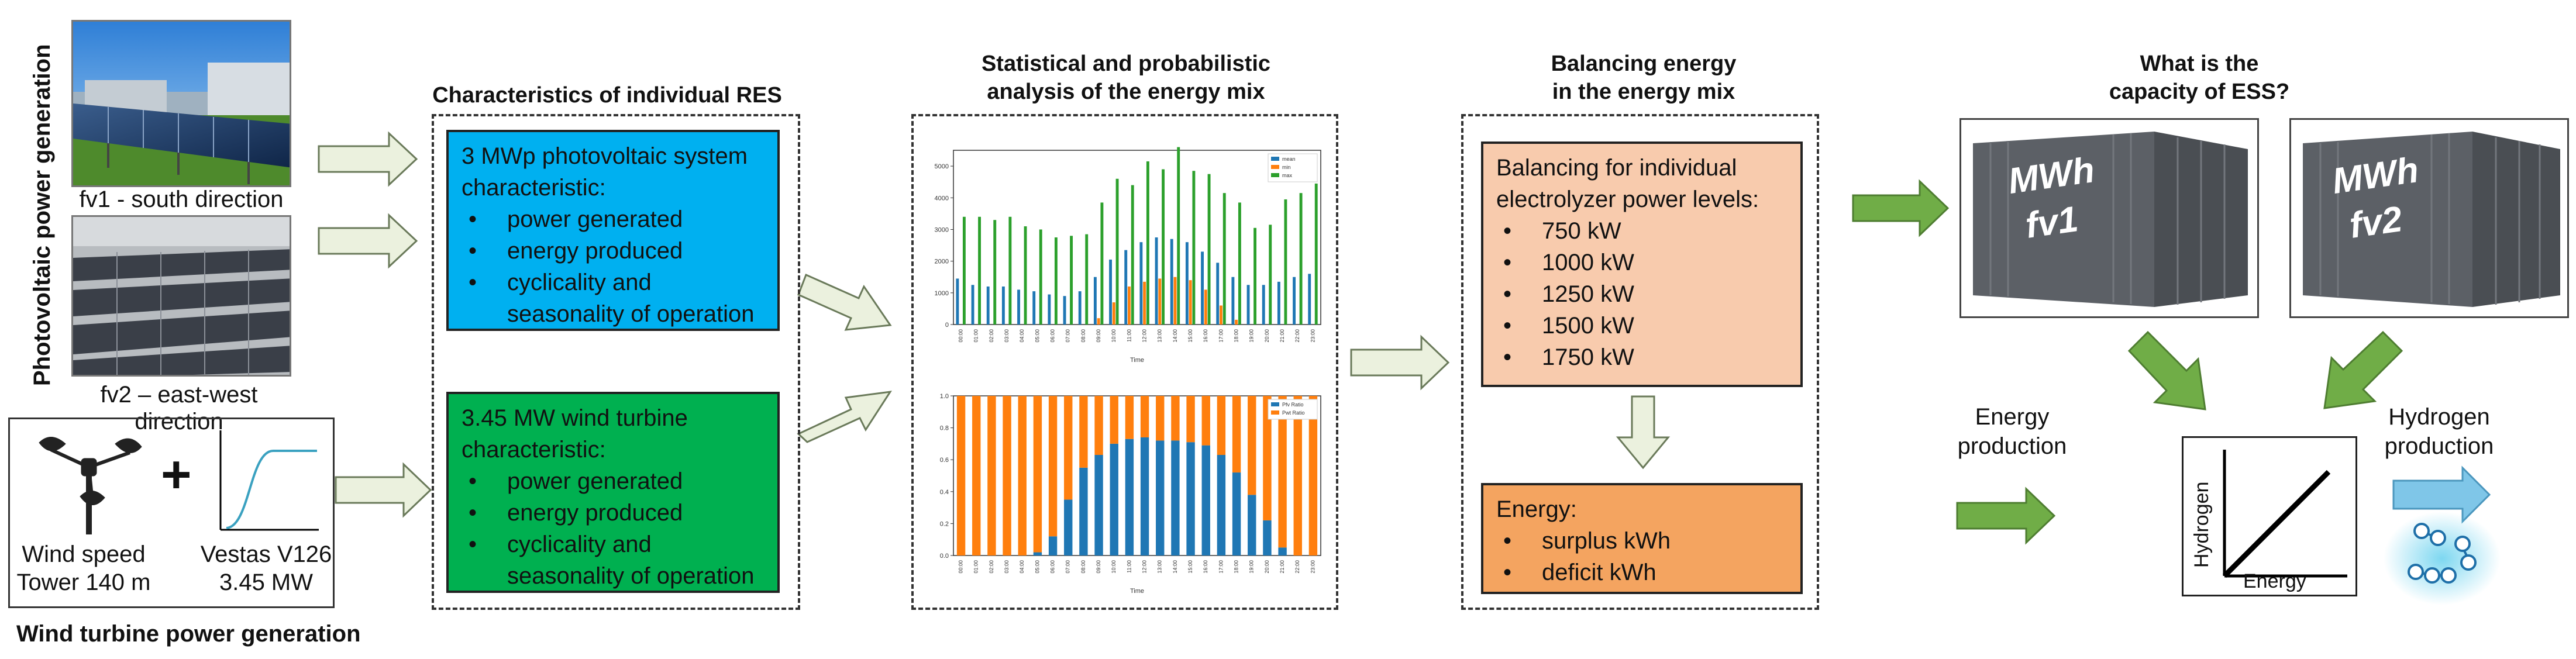 This screenshot has height=659, width=2576. What do you see at coordinates (1642, 572) in the screenshot?
I see `energy-item-deficit: deficit kWh` at bounding box center [1642, 572].